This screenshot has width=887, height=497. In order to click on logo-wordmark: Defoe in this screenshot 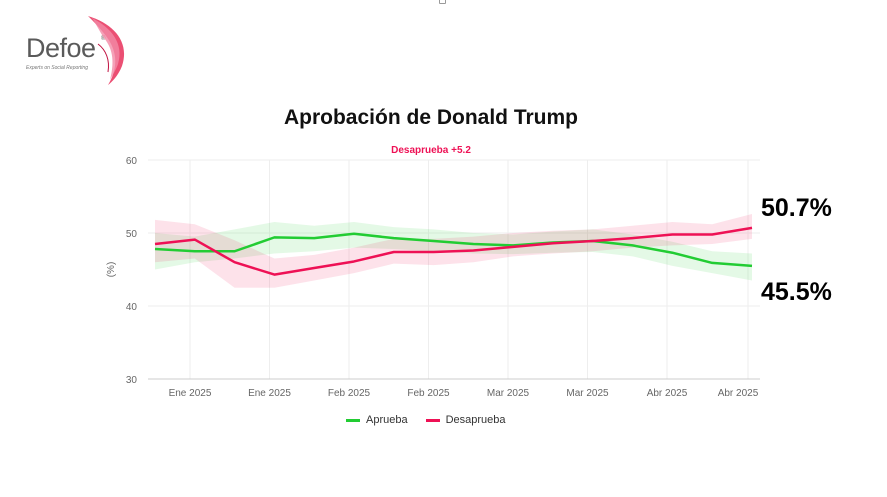, I will do `click(61, 48)`.